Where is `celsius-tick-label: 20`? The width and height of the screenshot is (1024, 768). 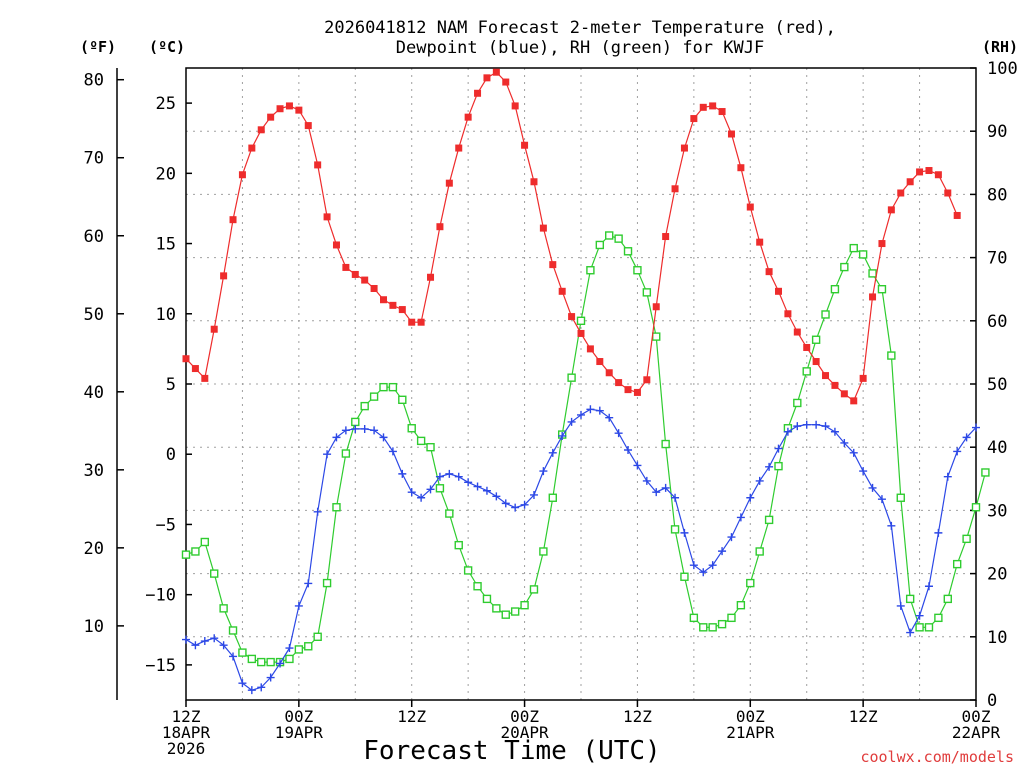
celsius-tick-label: 20 is located at coordinates (166, 174).